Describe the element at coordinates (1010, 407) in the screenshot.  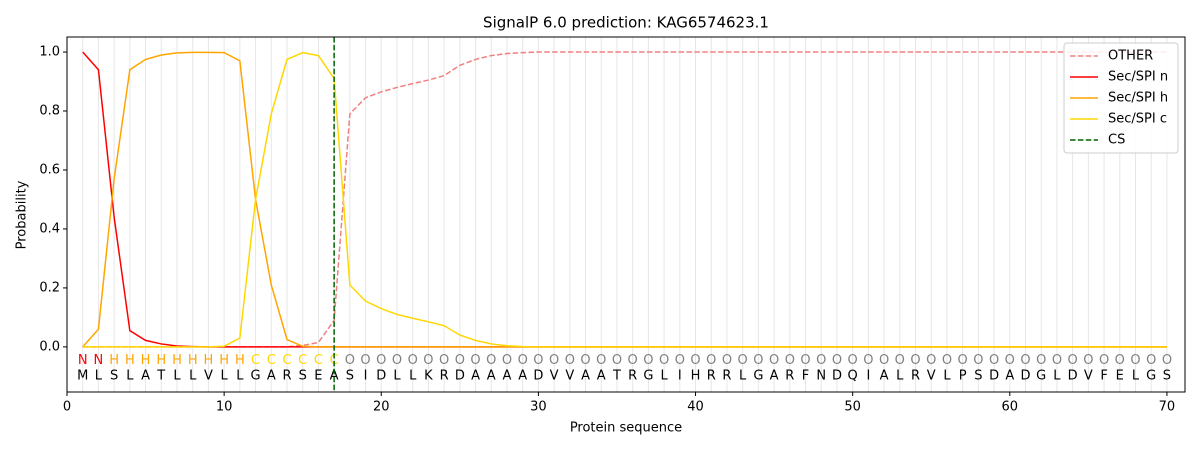
I see `x-tick-label: 60` at that location.